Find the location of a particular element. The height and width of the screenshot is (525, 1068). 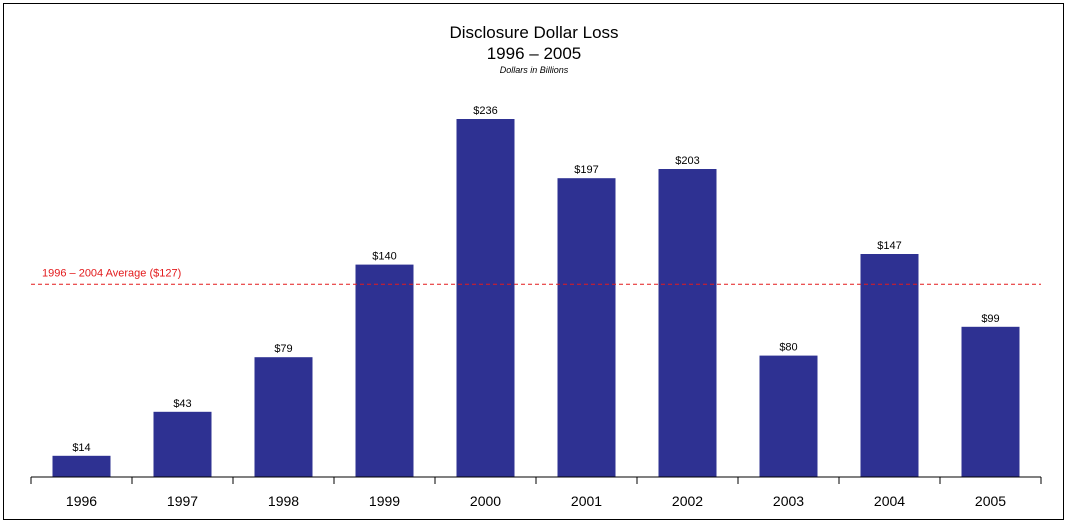

bar-2004 is located at coordinates (889, 365).